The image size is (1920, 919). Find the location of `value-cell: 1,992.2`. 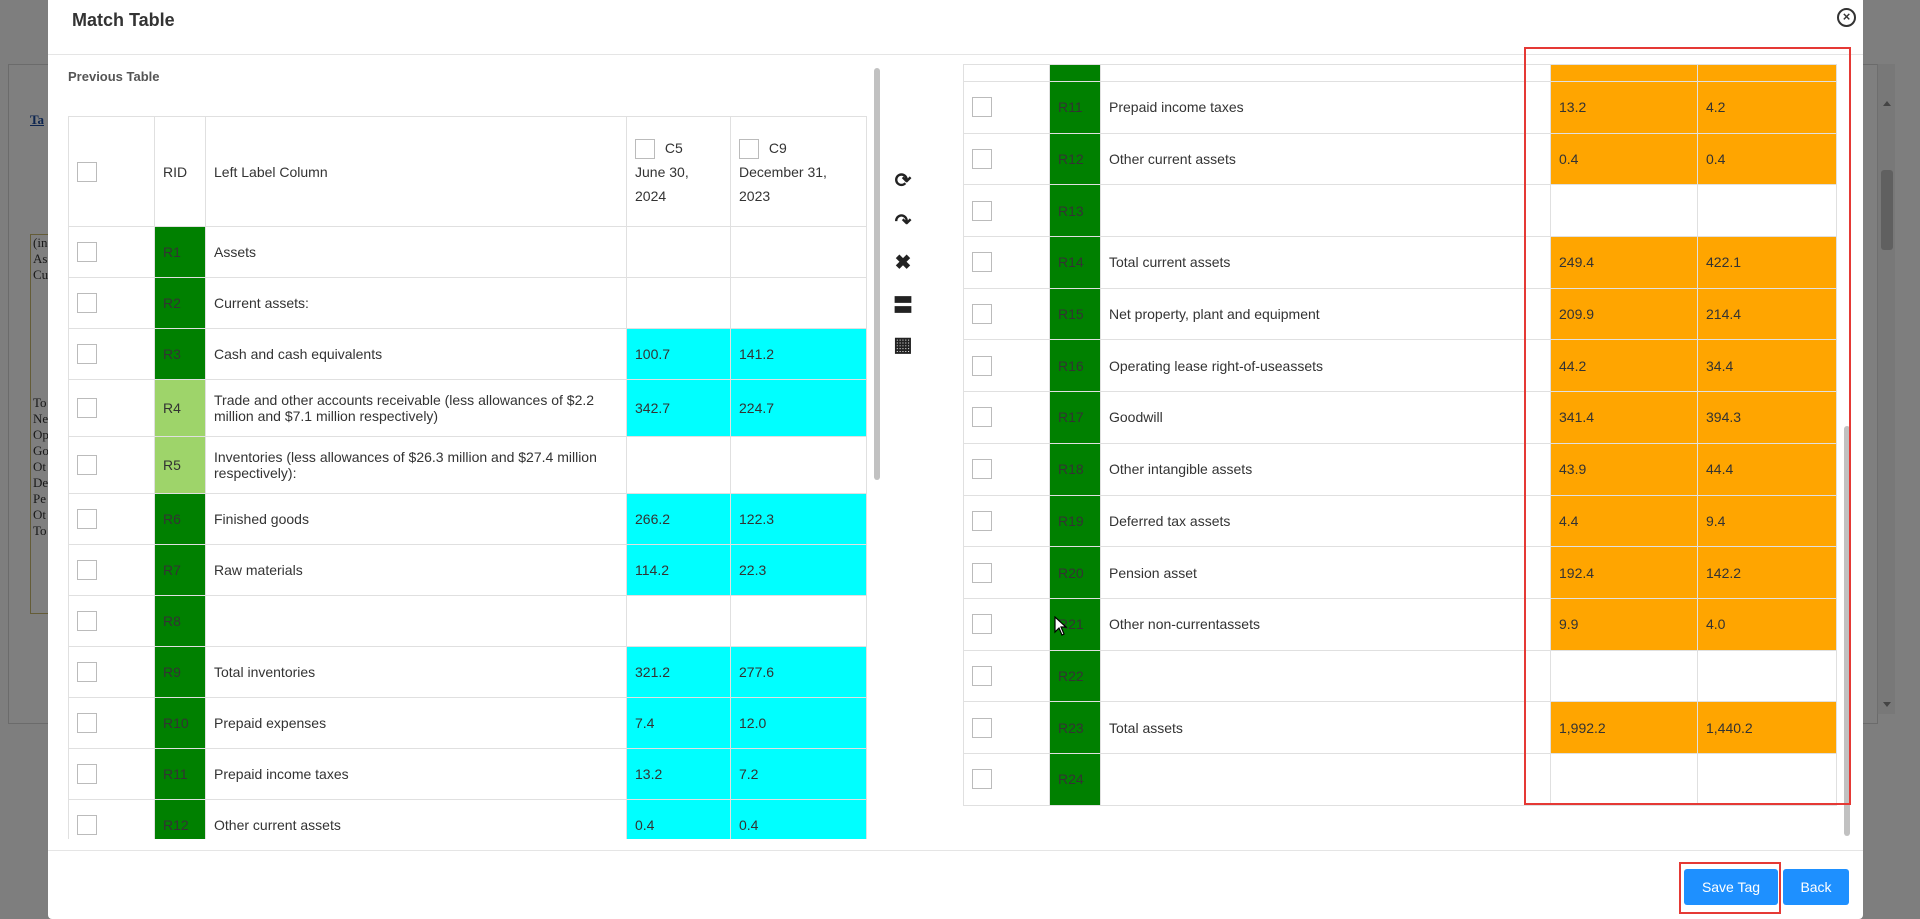

value-cell: 1,992.2 is located at coordinates (1624, 727).